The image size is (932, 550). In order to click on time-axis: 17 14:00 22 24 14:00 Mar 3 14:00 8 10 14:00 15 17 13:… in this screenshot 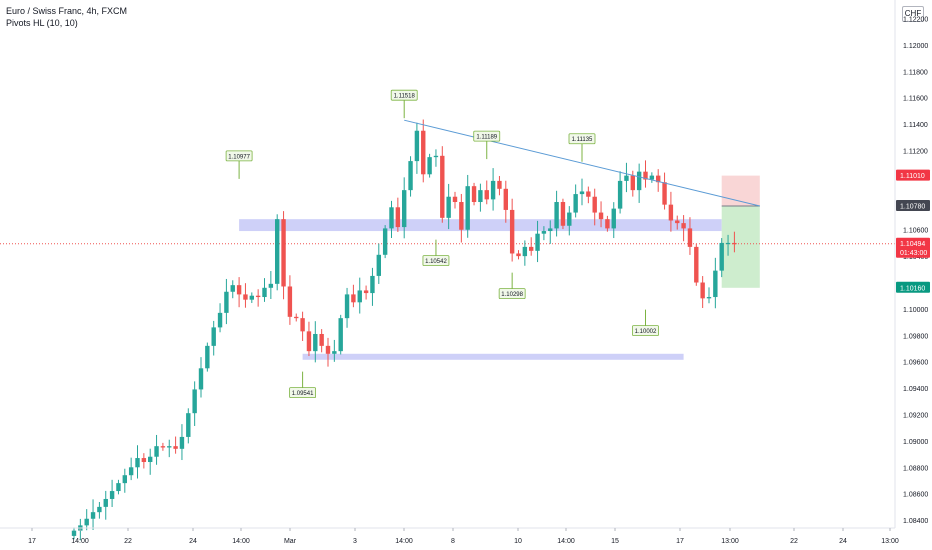, I will do `click(463, 536)`.